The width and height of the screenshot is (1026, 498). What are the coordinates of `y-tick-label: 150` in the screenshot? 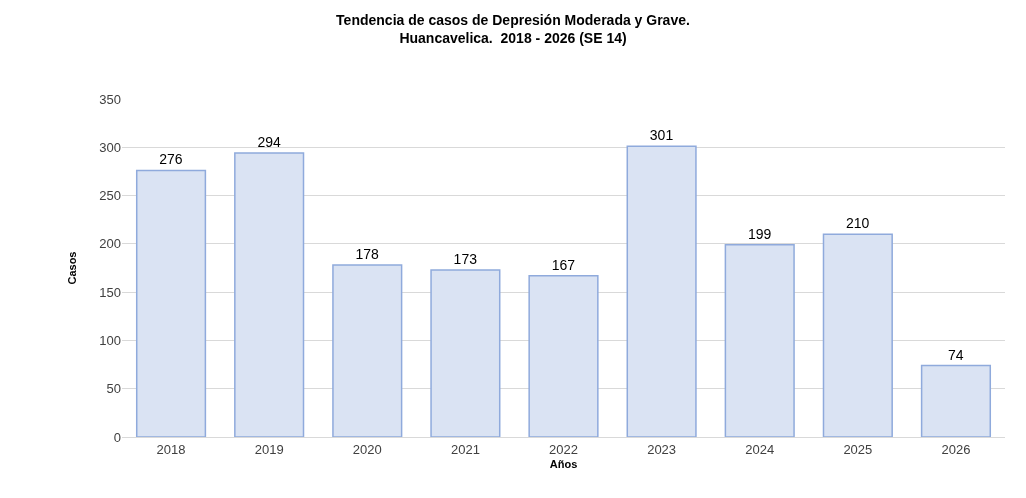 It's located at (110, 292).